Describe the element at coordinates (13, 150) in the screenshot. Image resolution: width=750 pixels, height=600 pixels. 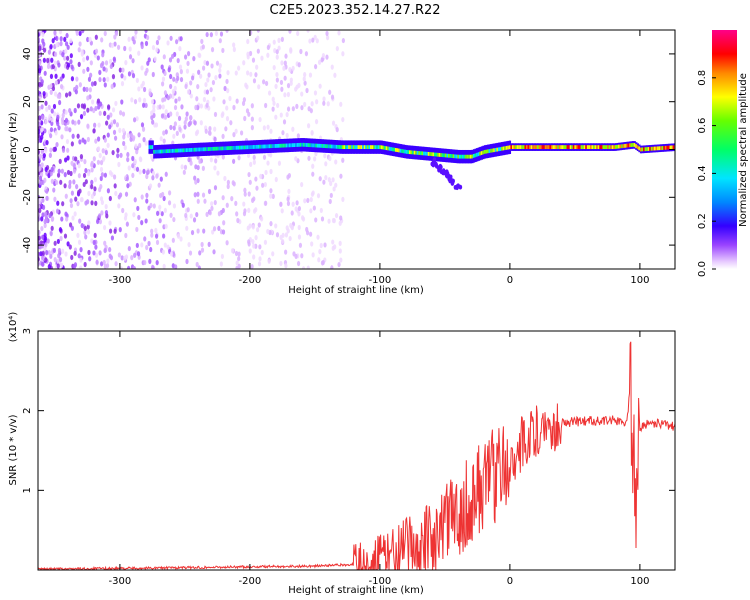
I see `spectrogram-y-axis-label: Frequency (Hz)` at that location.